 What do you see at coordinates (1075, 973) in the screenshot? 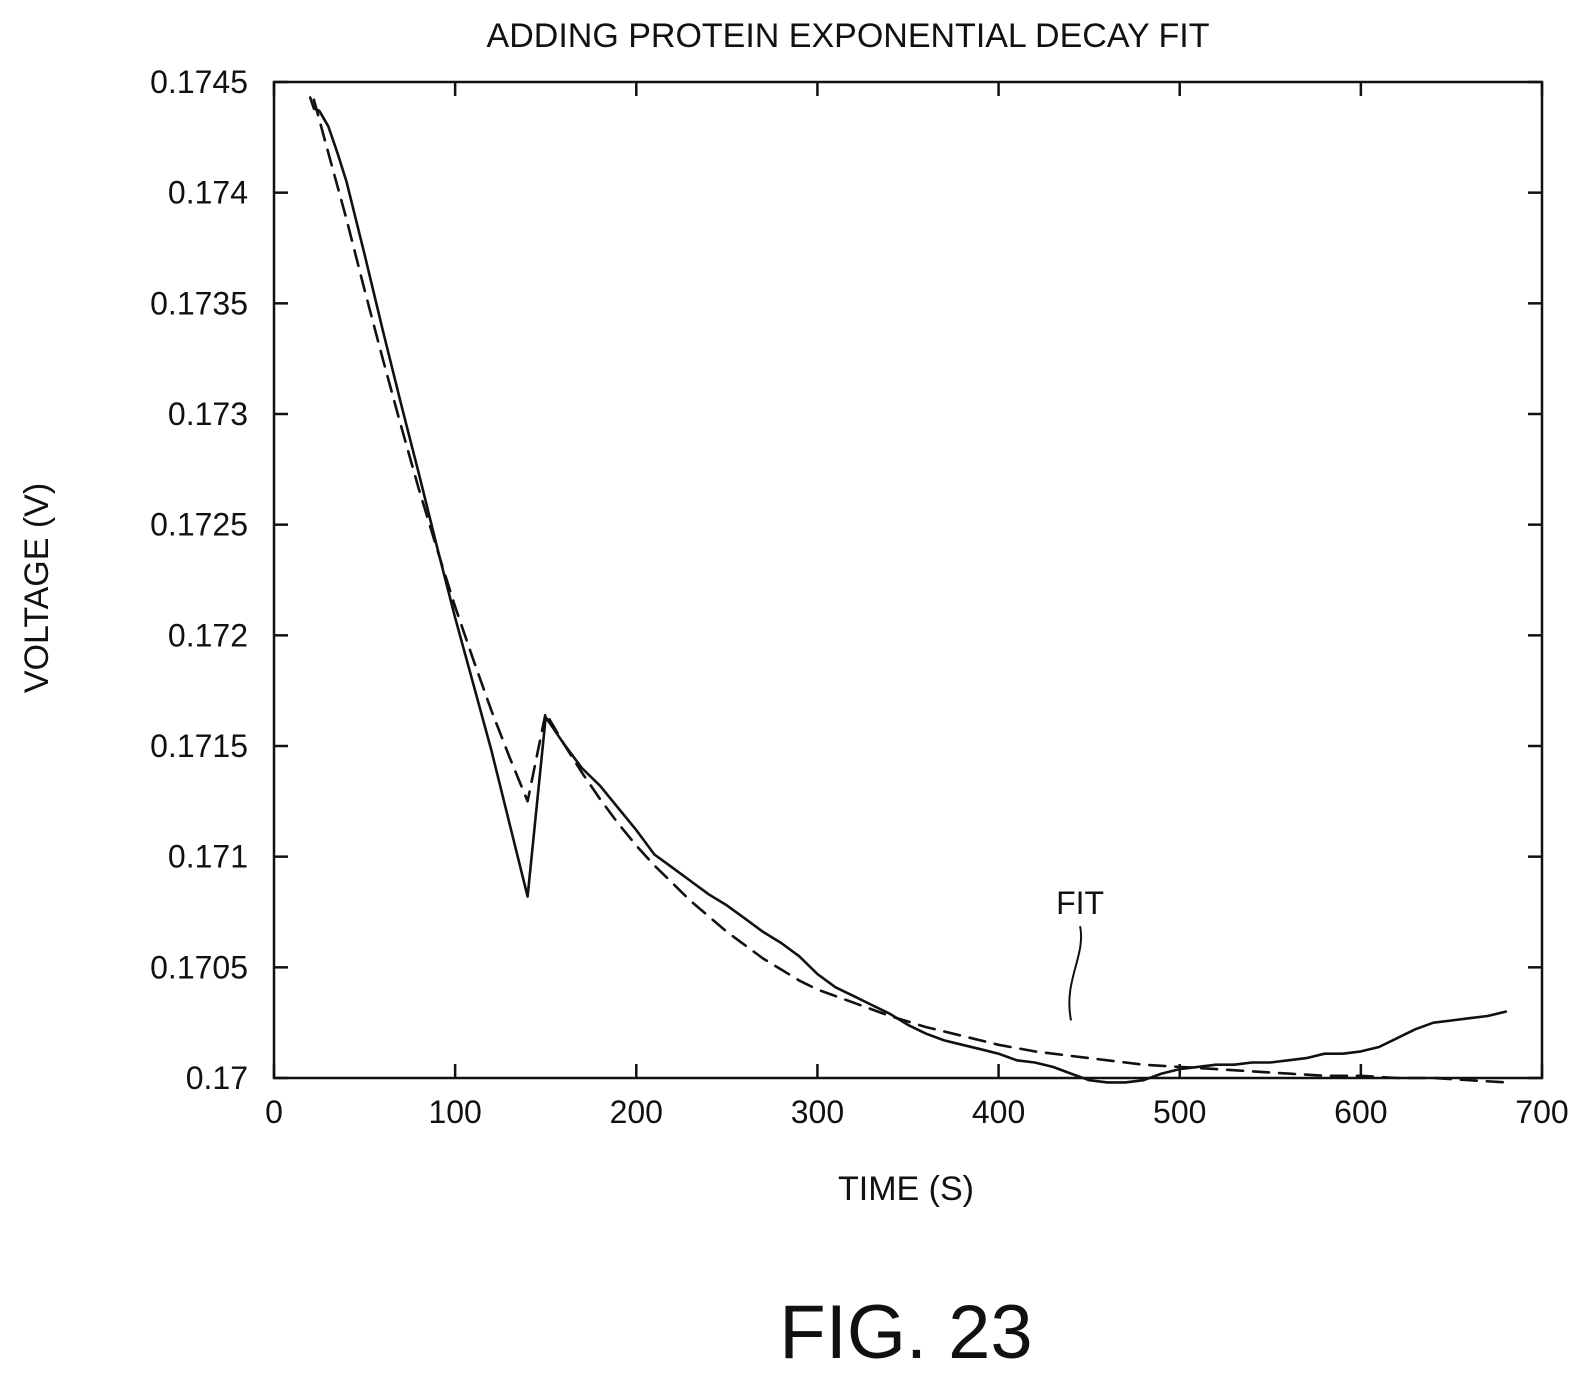
I see `fit-leader-line` at bounding box center [1075, 973].